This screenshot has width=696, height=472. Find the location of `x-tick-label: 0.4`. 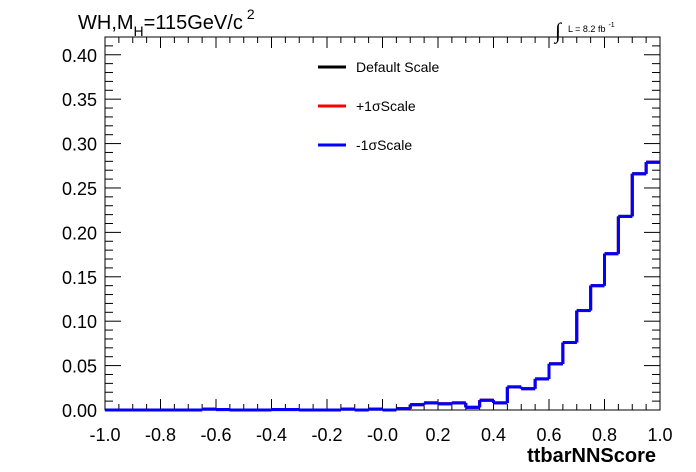

x-tick-label: 0.4 is located at coordinates (493, 435).